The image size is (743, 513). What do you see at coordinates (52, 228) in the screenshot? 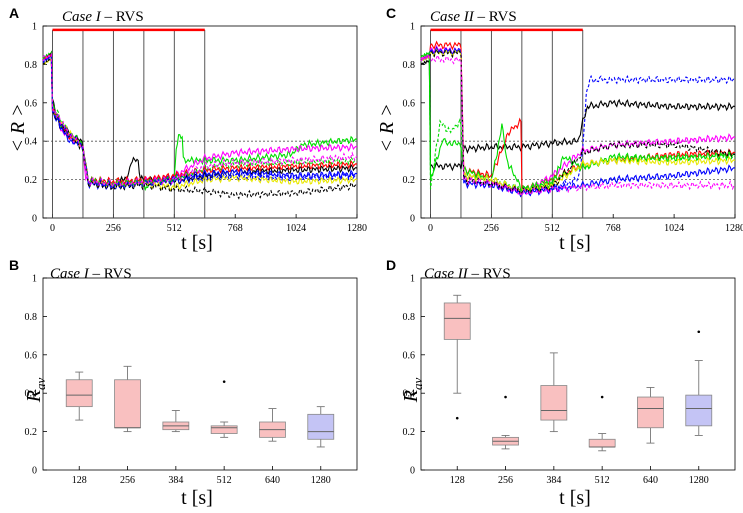
I see `x-tick-label: 0` at bounding box center [52, 228].